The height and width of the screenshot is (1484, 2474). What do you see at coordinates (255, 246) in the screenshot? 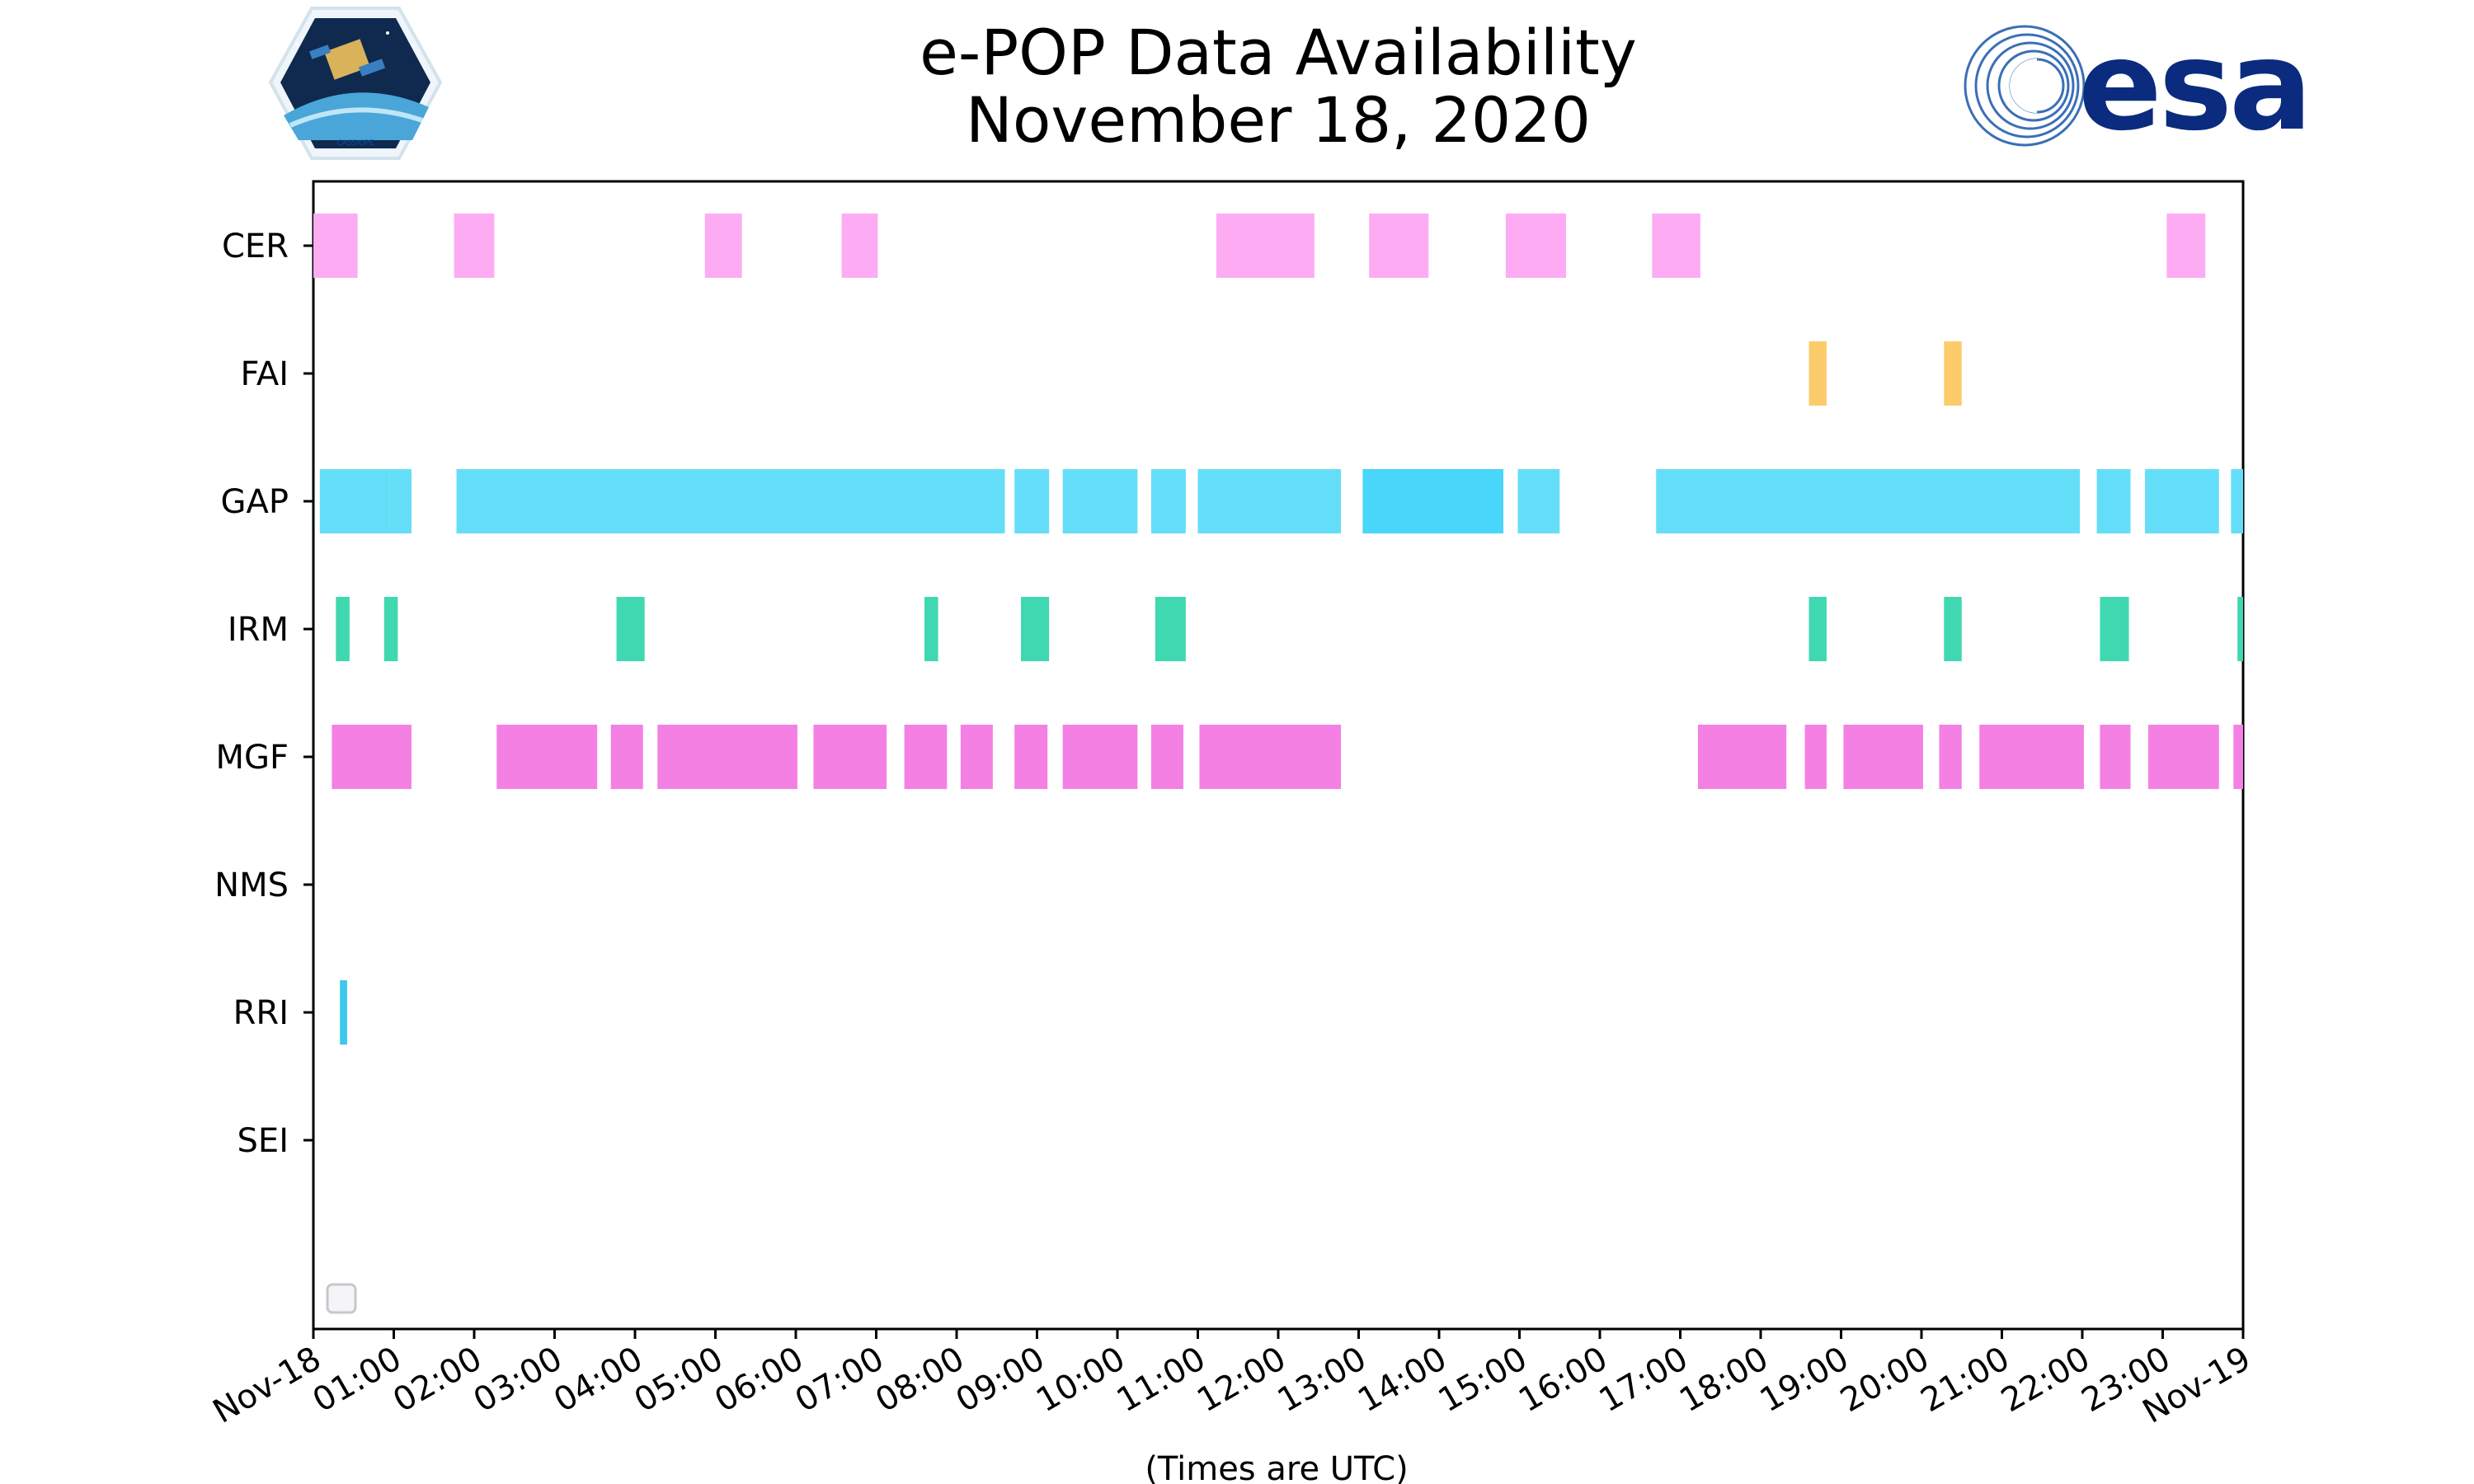
I see `y-tick-label-cer: CER` at bounding box center [255, 246].